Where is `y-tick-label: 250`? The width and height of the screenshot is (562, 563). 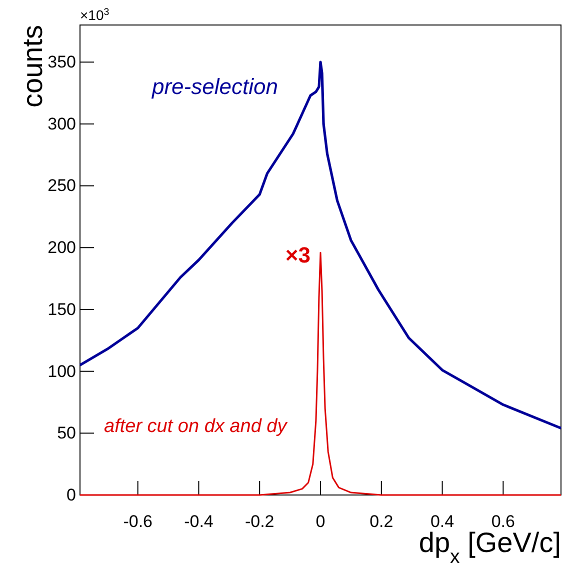 y-tick-label: 250 is located at coordinates (62, 186).